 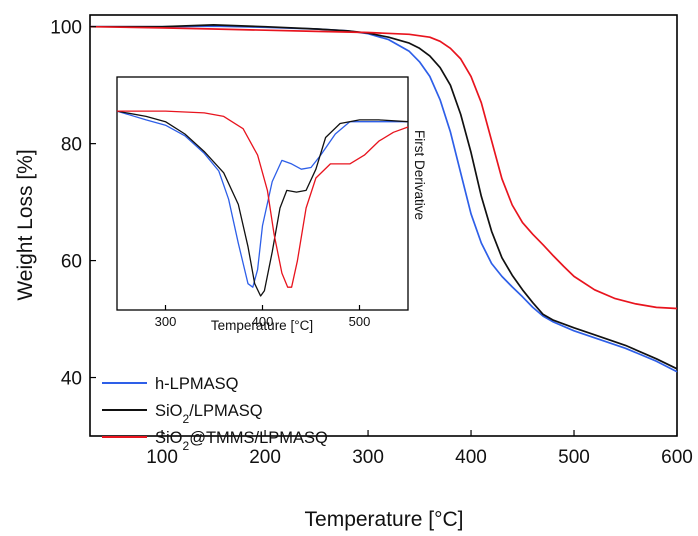 What do you see at coordinates (384, 519) in the screenshot?
I see `main-x-axis-title: Temperature [°C]` at bounding box center [384, 519].